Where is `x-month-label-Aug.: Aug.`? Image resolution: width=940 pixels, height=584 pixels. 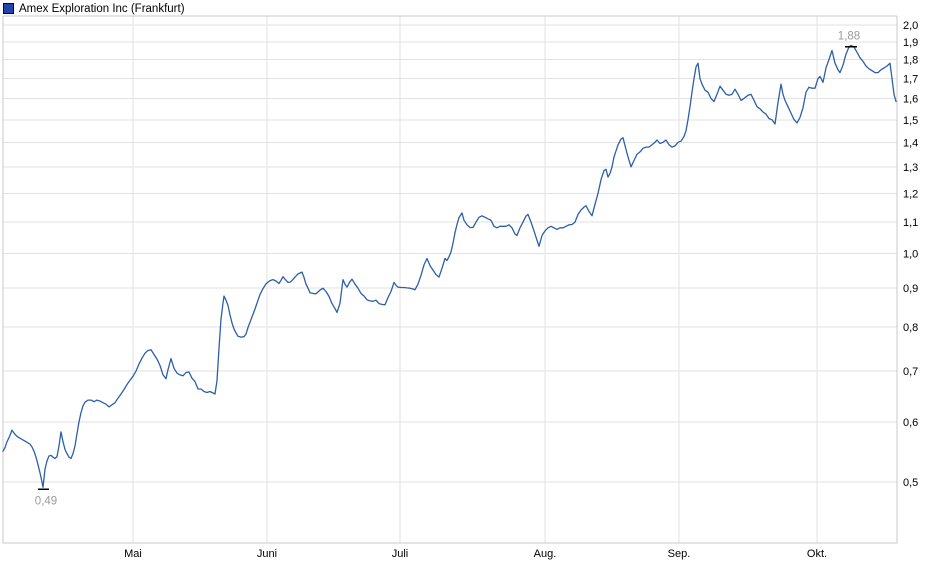
x-month-label-Aug.: Aug. is located at coordinates (545, 554).